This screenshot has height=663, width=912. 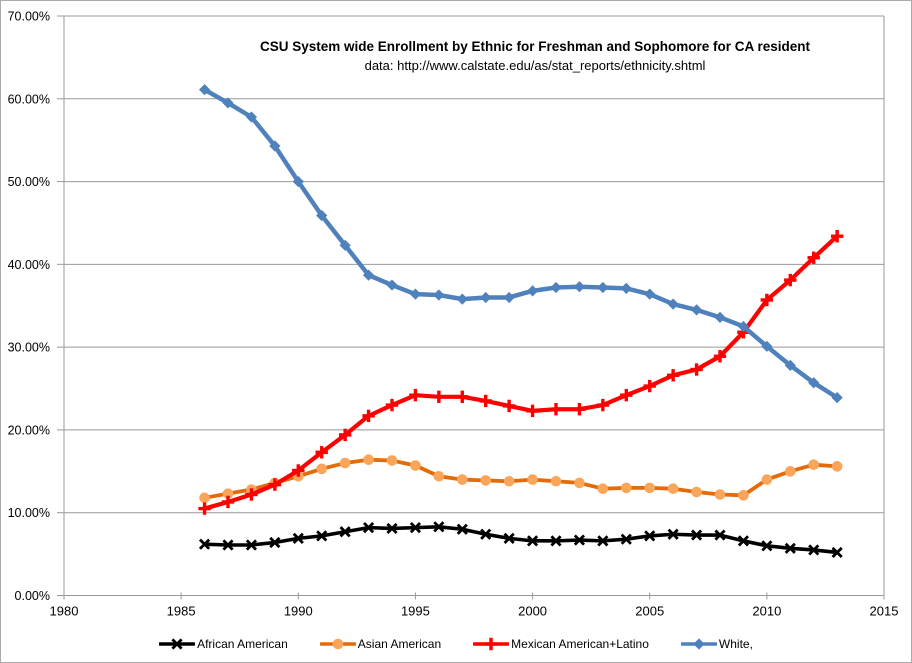 I want to click on legend-label-mexican-american-latino: Mexican American+Latino, so click(x=580, y=644).